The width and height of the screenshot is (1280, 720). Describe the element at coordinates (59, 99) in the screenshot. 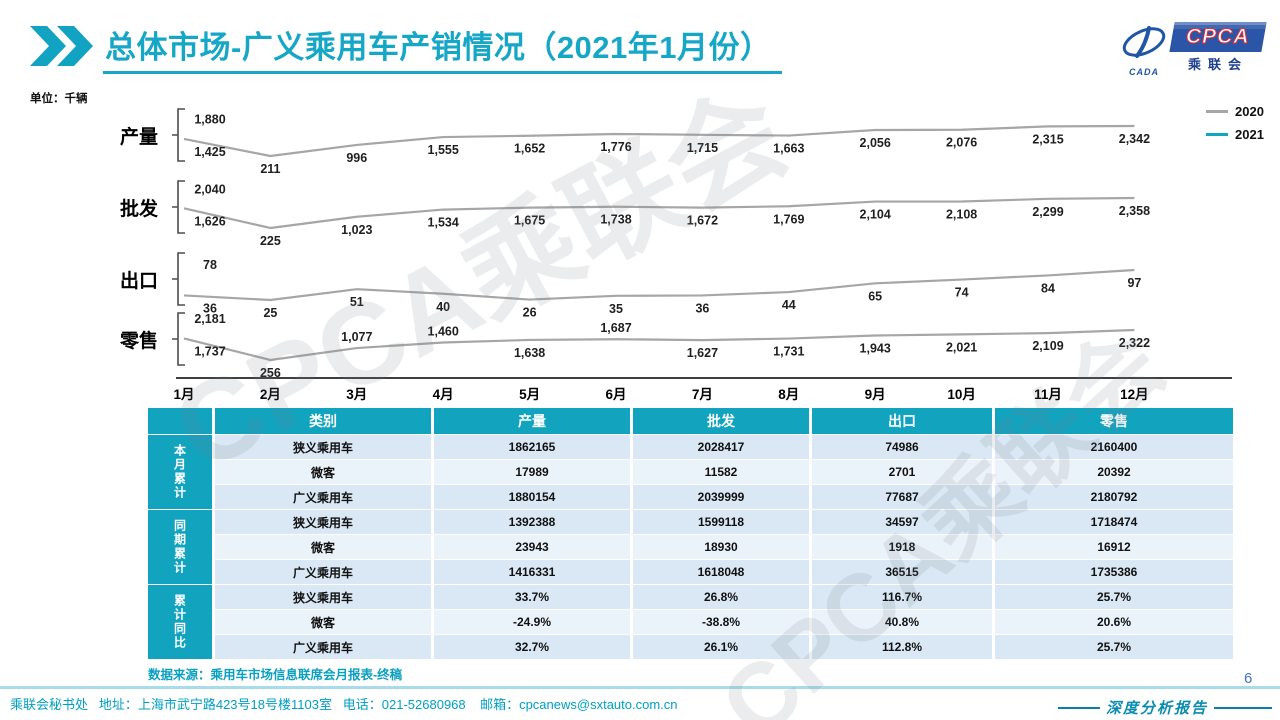

I see `unit-label: 单位：千辆` at that location.